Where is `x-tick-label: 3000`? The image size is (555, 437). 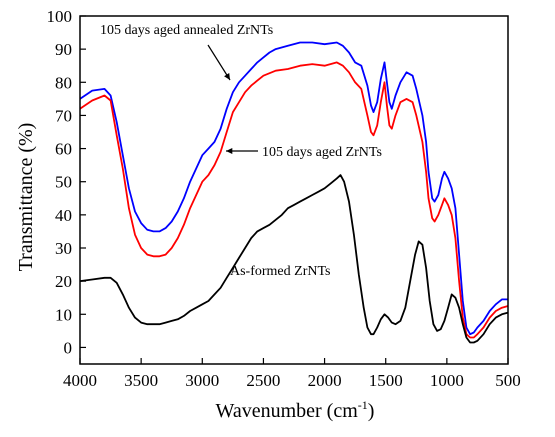
x-tick-label: 3000 is located at coordinates (202, 380).